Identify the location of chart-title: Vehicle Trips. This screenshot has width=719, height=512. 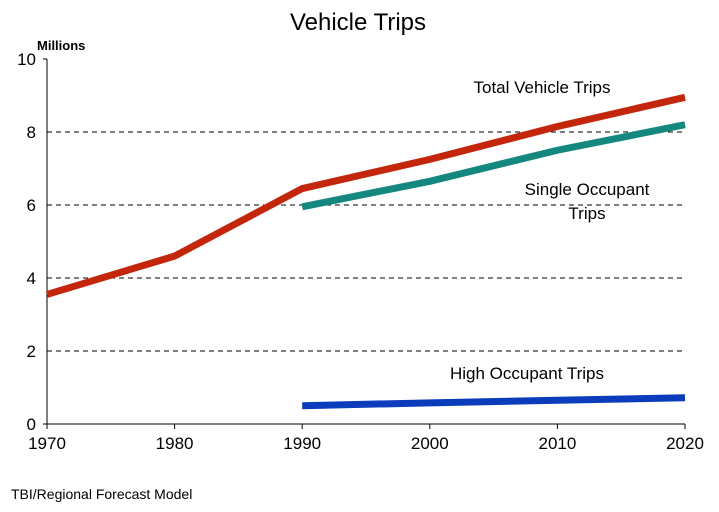
(358, 22).